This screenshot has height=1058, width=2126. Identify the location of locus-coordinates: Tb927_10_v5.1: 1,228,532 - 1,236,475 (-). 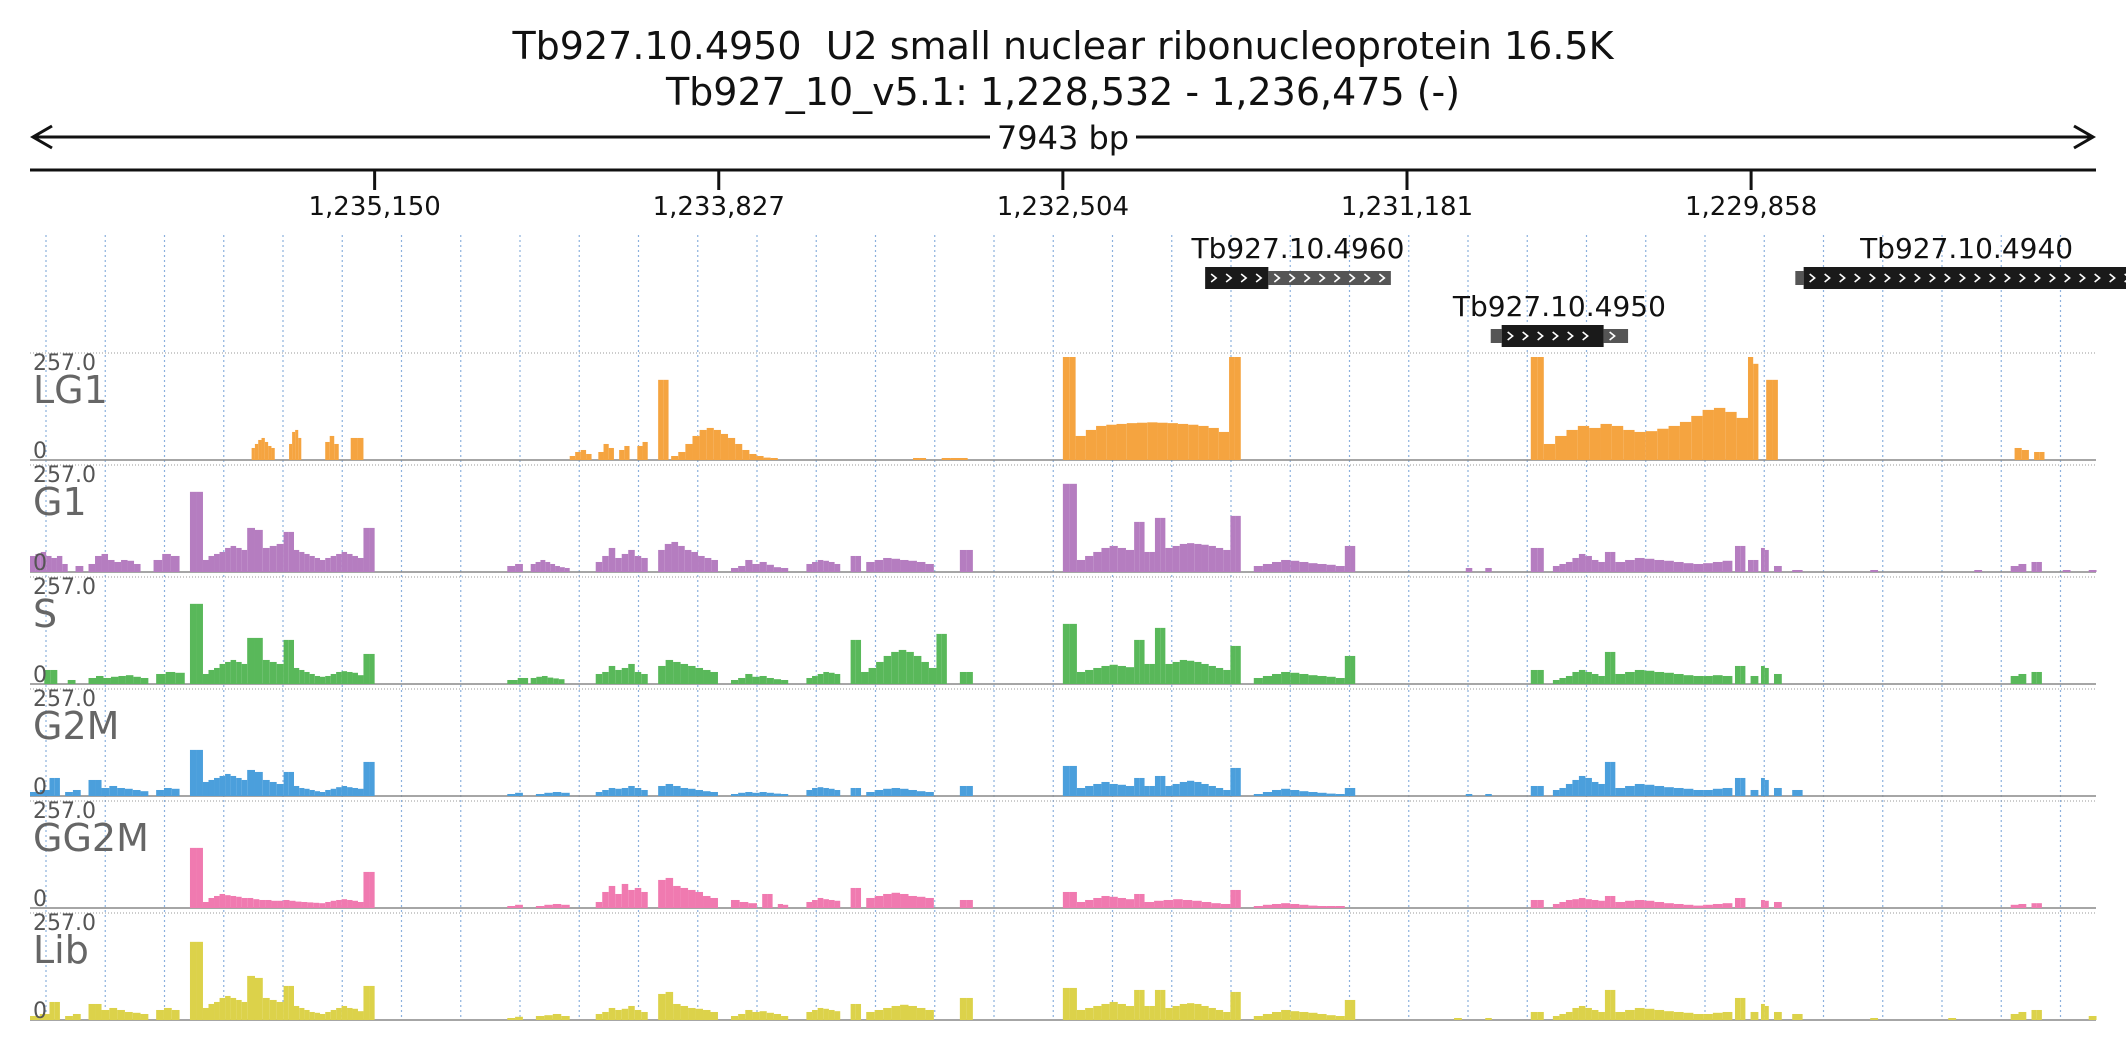
(1063, 92).